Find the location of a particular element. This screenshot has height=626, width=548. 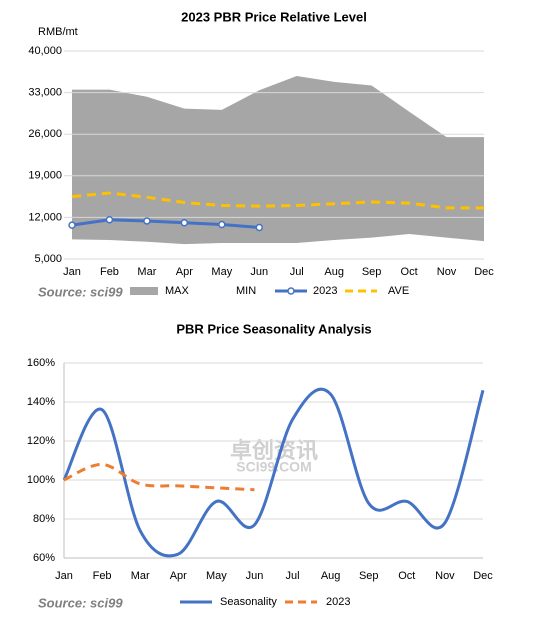

y-tick-label: 120% is located at coordinates (41, 441).